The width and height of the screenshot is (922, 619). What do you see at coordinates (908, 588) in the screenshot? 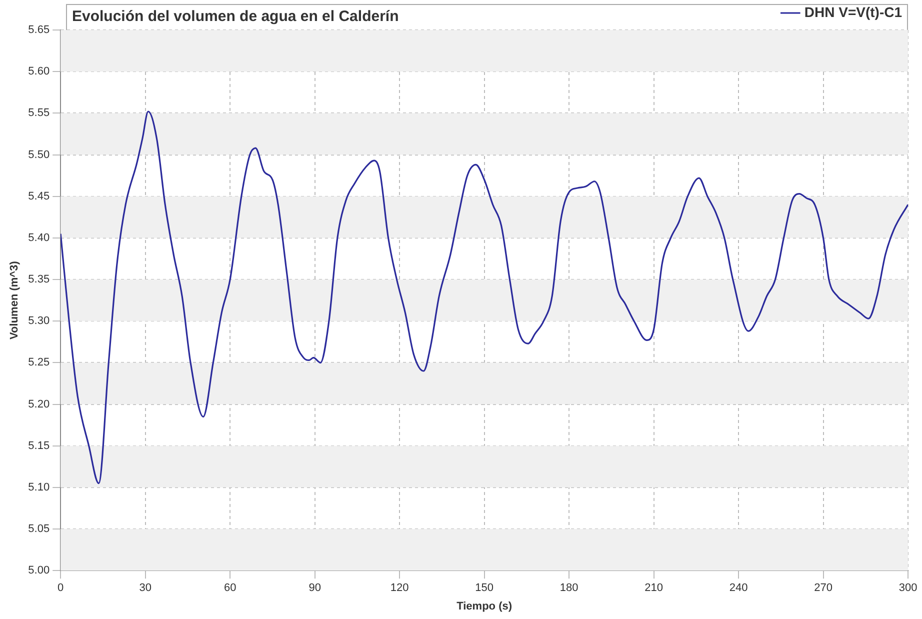
I see `x-tick-label: 300` at bounding box center [908, 588].